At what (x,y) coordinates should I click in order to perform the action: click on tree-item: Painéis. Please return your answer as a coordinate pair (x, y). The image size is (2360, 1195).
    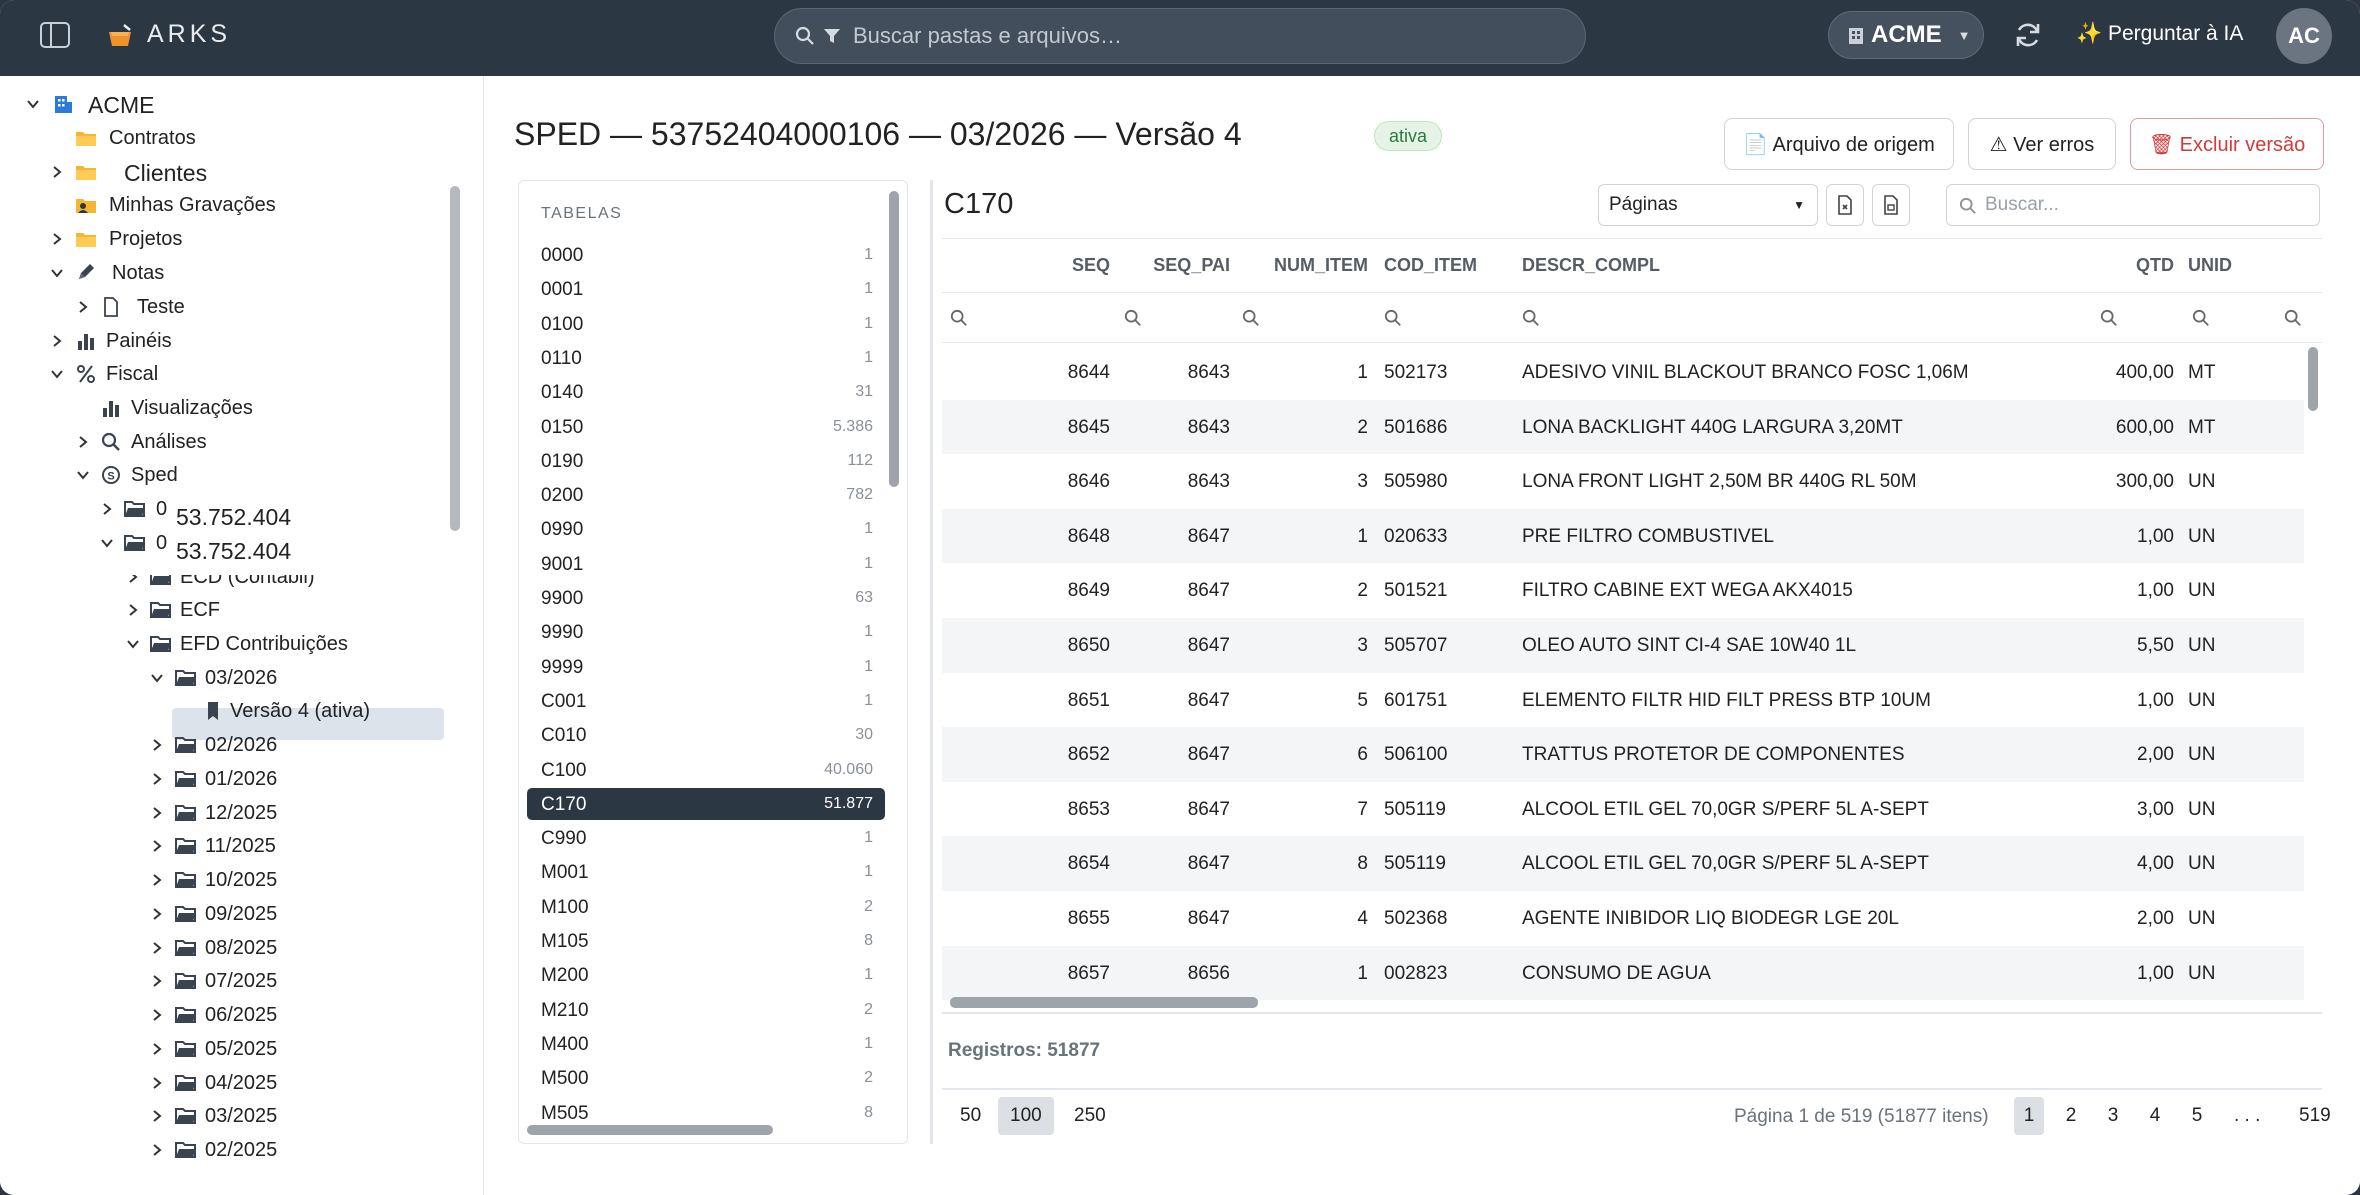
    Looking at the image, I should click on (220, 341).